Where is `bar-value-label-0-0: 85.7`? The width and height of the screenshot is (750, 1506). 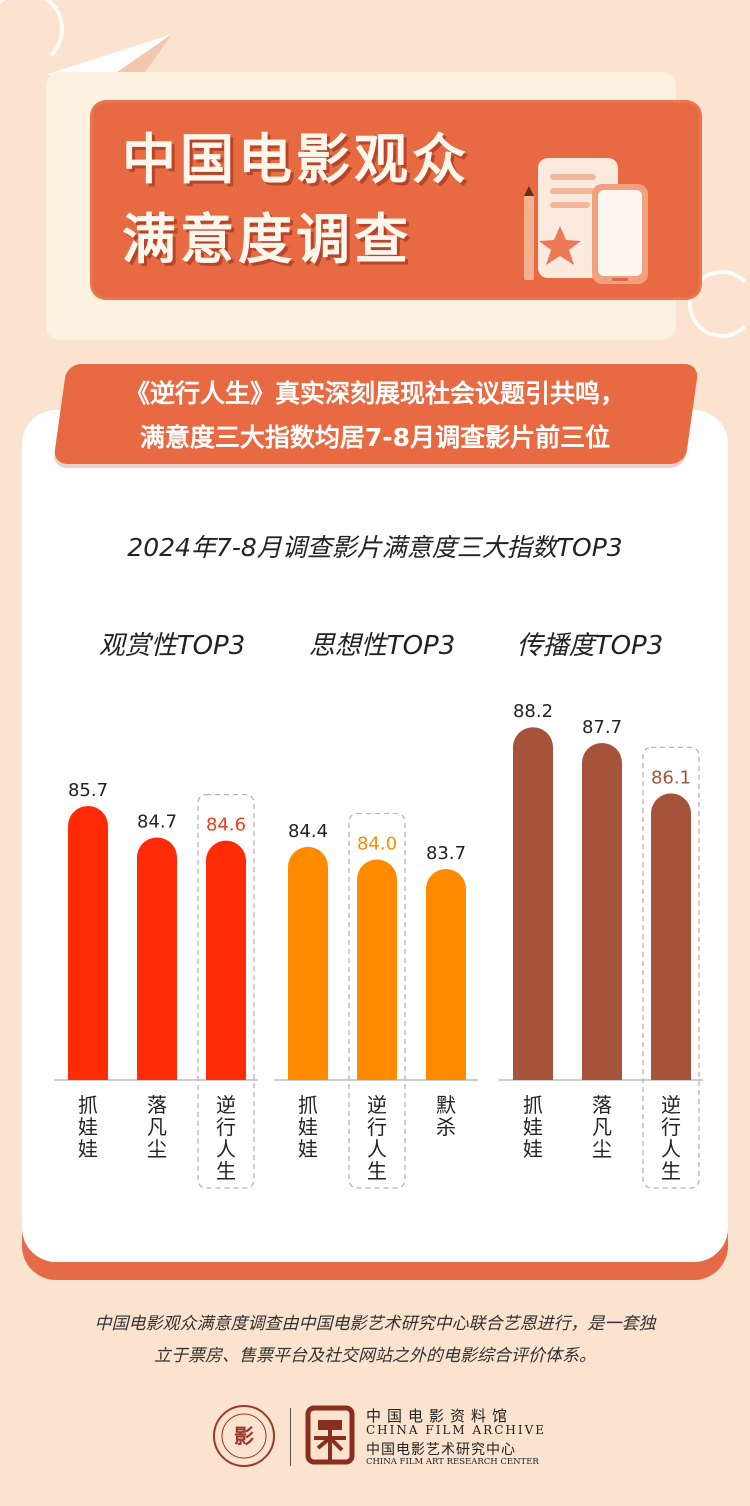
bar-value-label-0-0: 85.7 is located at coordinates (88, 790).